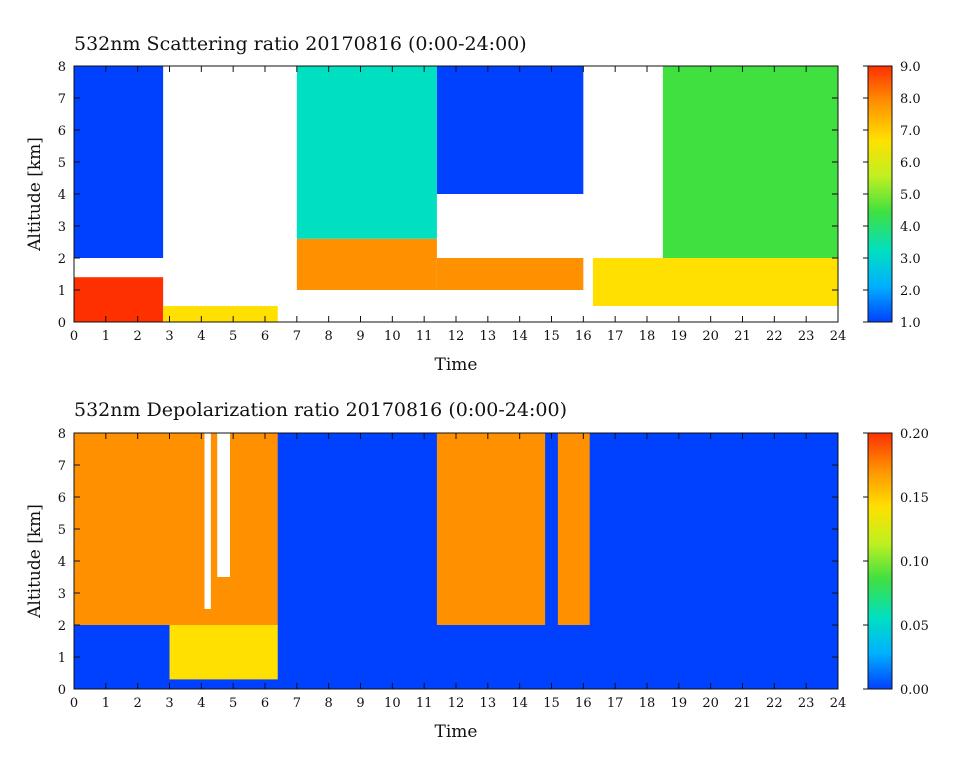 The height and width of the screenshot is (770, 960). What do you see at coordinates (488, 703) in the screenshot?
I see `x-tick-label: 13` at bounding box center [488, 703].